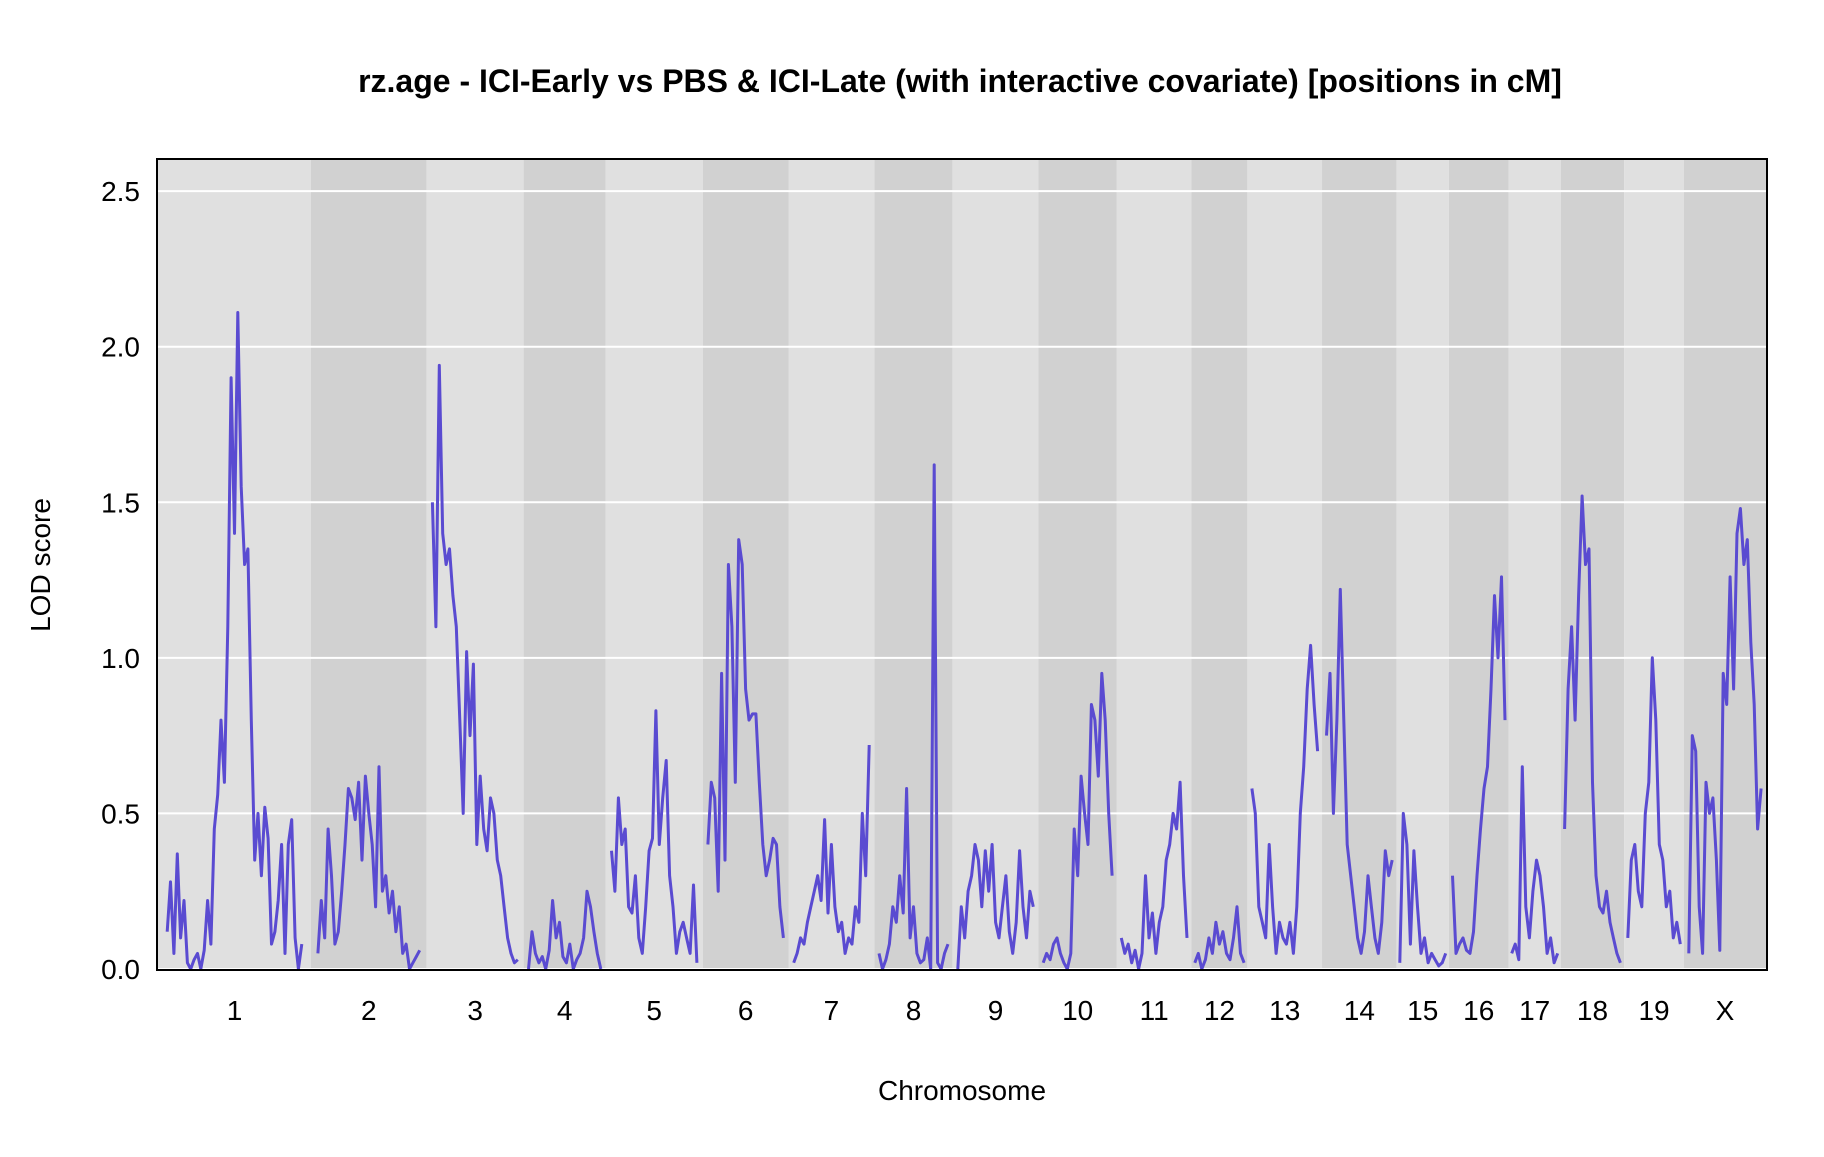 Image resolution: width=1824 pixels, height=1157 pixels. I want to click on x-tick-label: 11, so click(1154, 1010).